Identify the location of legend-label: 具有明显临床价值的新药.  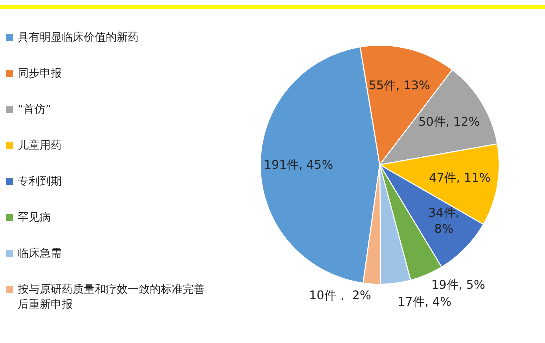
(78, 37).